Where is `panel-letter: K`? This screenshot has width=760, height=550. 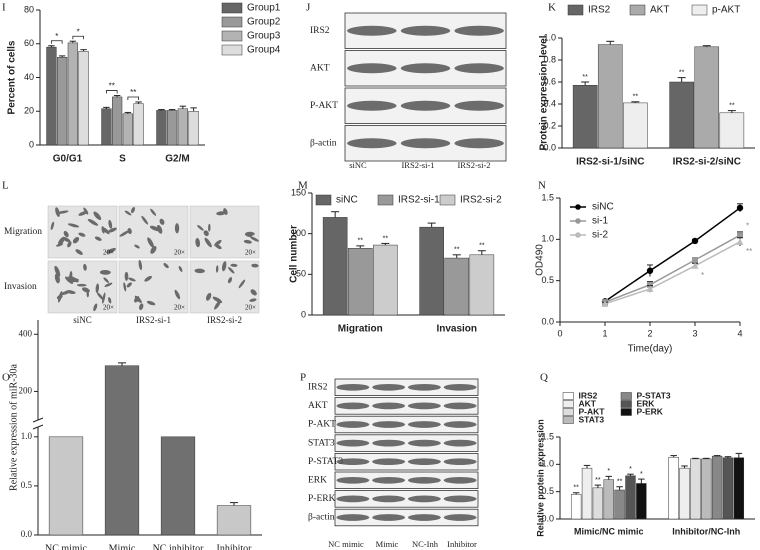 panel-letter: K is located at coordinates (552, 8).